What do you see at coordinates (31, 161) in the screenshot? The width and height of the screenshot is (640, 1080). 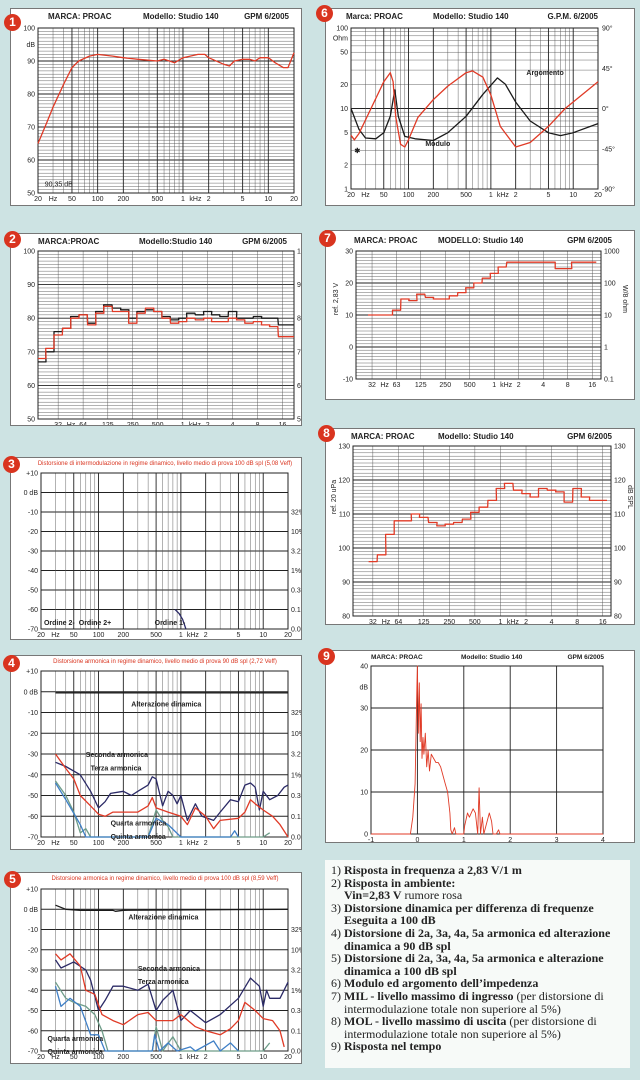 I see `y-tick-label: 60` at bounding box center [31, 161].